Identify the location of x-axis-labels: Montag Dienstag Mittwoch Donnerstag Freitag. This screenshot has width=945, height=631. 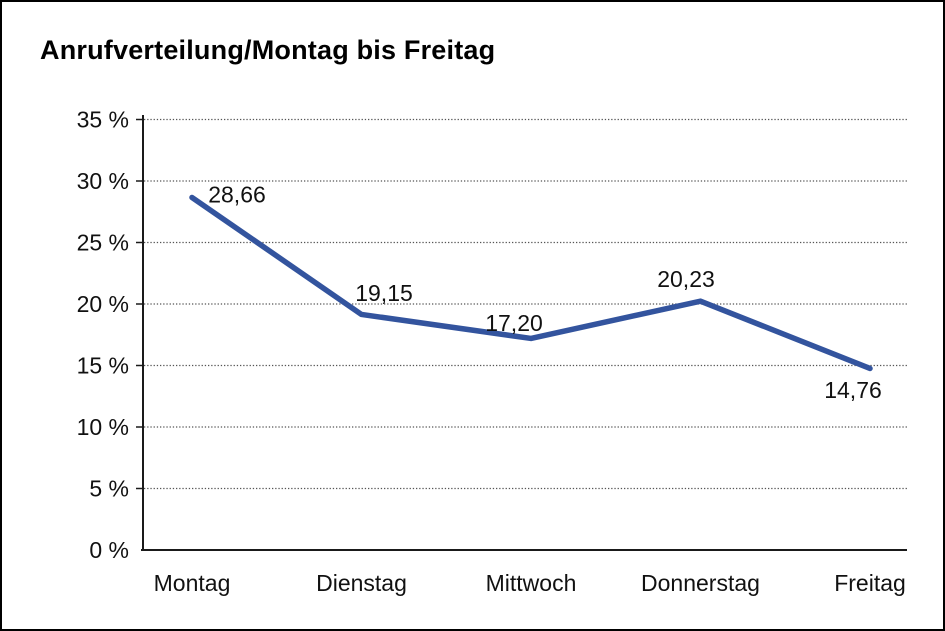
(530, 583).